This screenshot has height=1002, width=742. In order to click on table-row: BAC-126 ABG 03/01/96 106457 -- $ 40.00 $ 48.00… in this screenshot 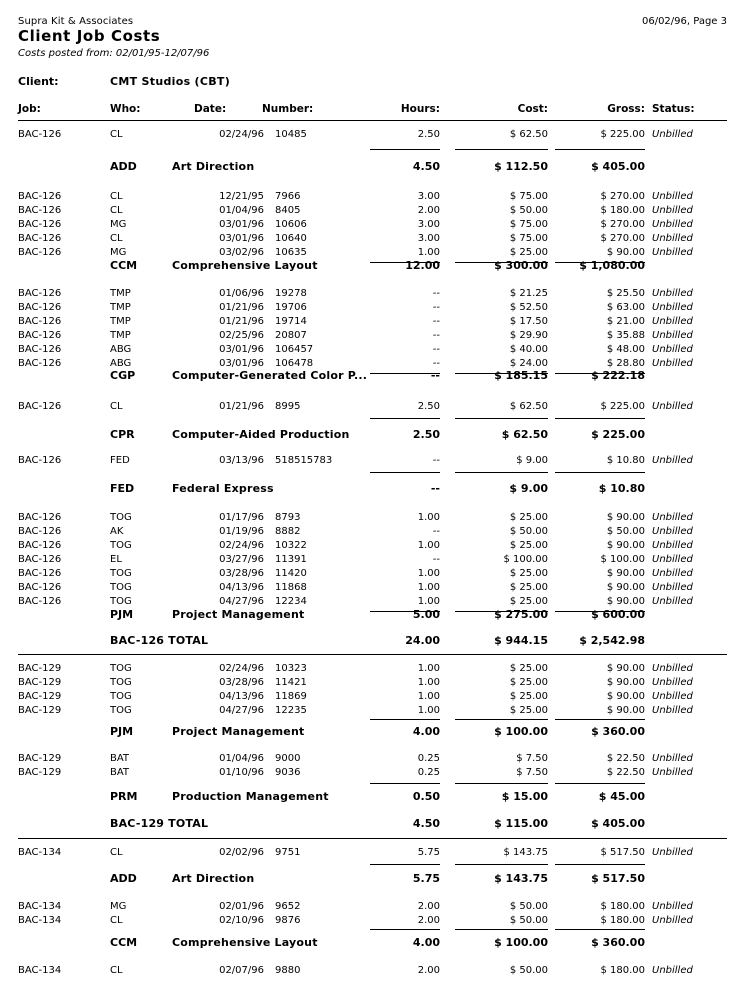, I will do `click(371, 351)`.